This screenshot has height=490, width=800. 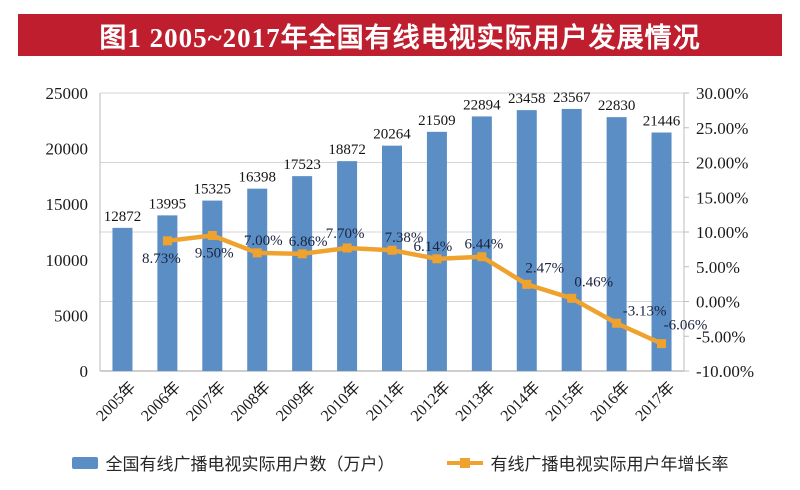 I want to click on x-axis-label: 2013年, so click(x=475, y=401).